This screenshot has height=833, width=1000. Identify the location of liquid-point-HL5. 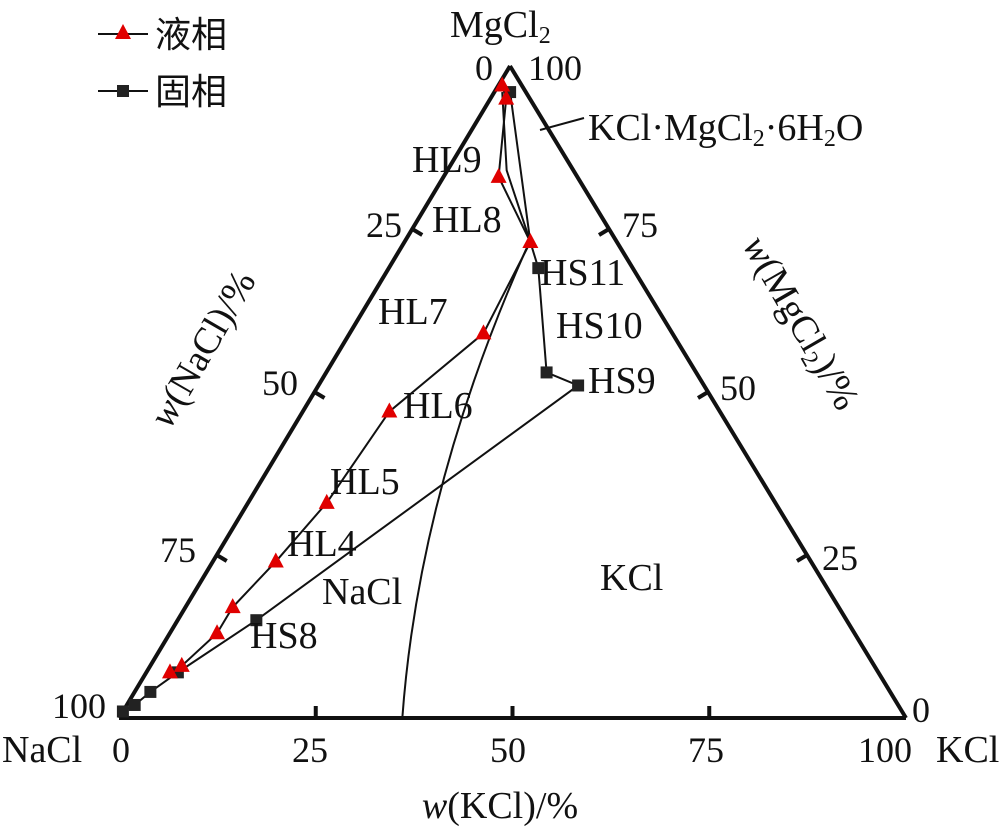
(326, 501).